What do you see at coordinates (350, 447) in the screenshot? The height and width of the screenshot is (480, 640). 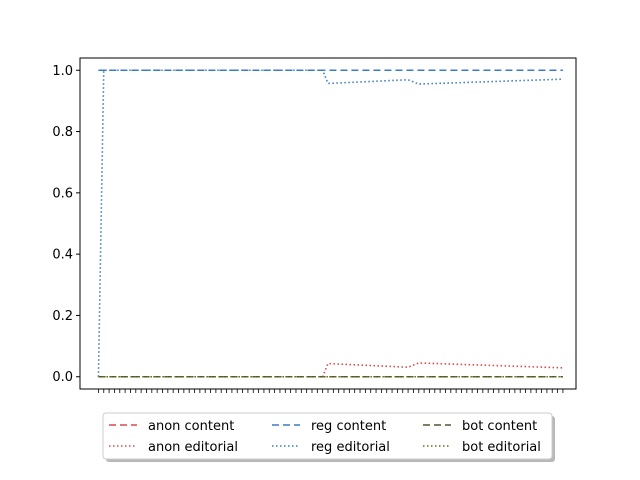 I see `legend-label: reg editorial` at bounding box center [350, 447].